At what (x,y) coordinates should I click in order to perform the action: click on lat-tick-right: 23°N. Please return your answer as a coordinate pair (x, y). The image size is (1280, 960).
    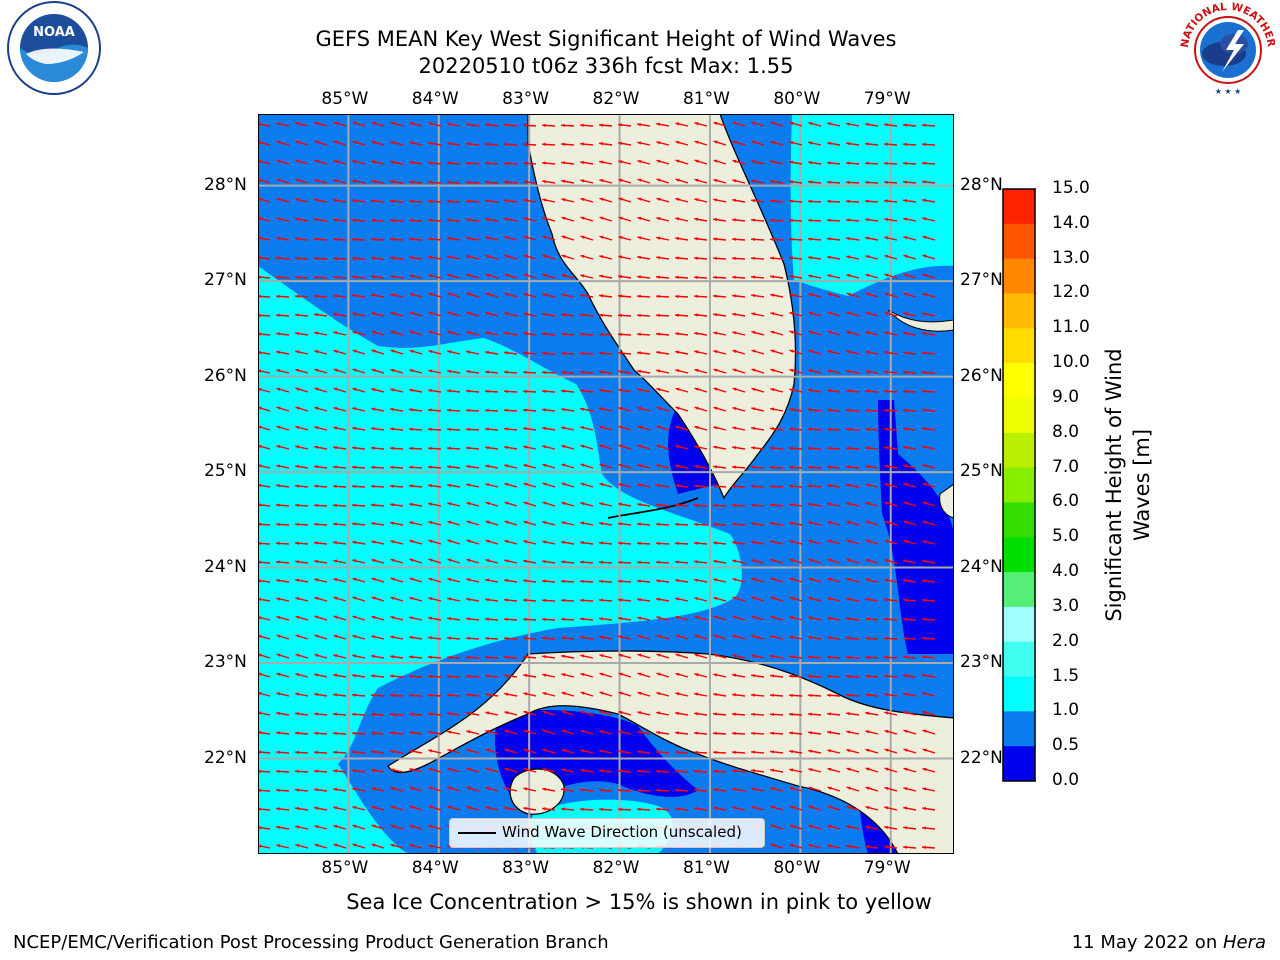
    Looking at the image, I should click on (981, 662).